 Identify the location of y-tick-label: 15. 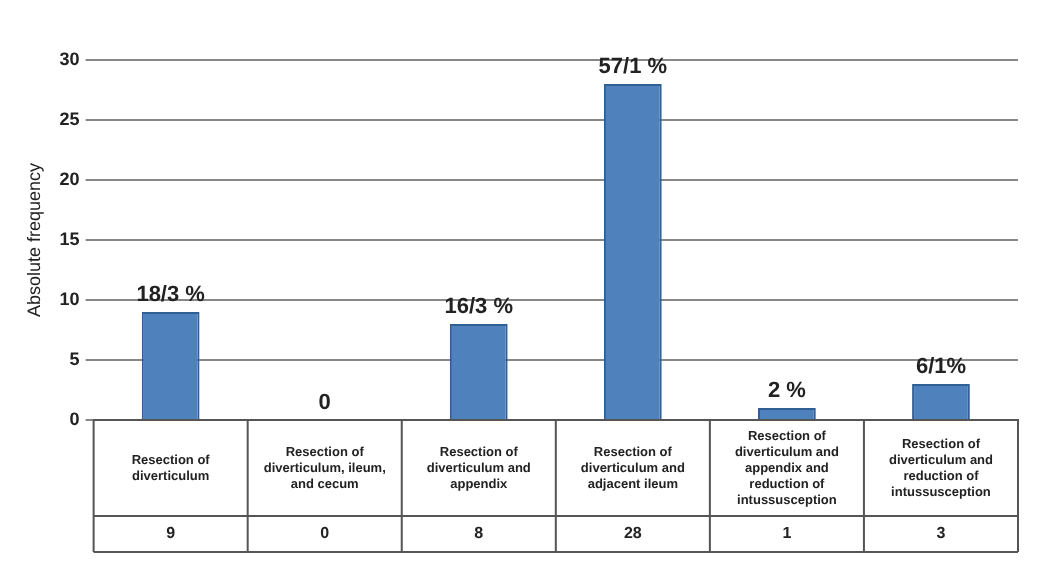
(69, 238).